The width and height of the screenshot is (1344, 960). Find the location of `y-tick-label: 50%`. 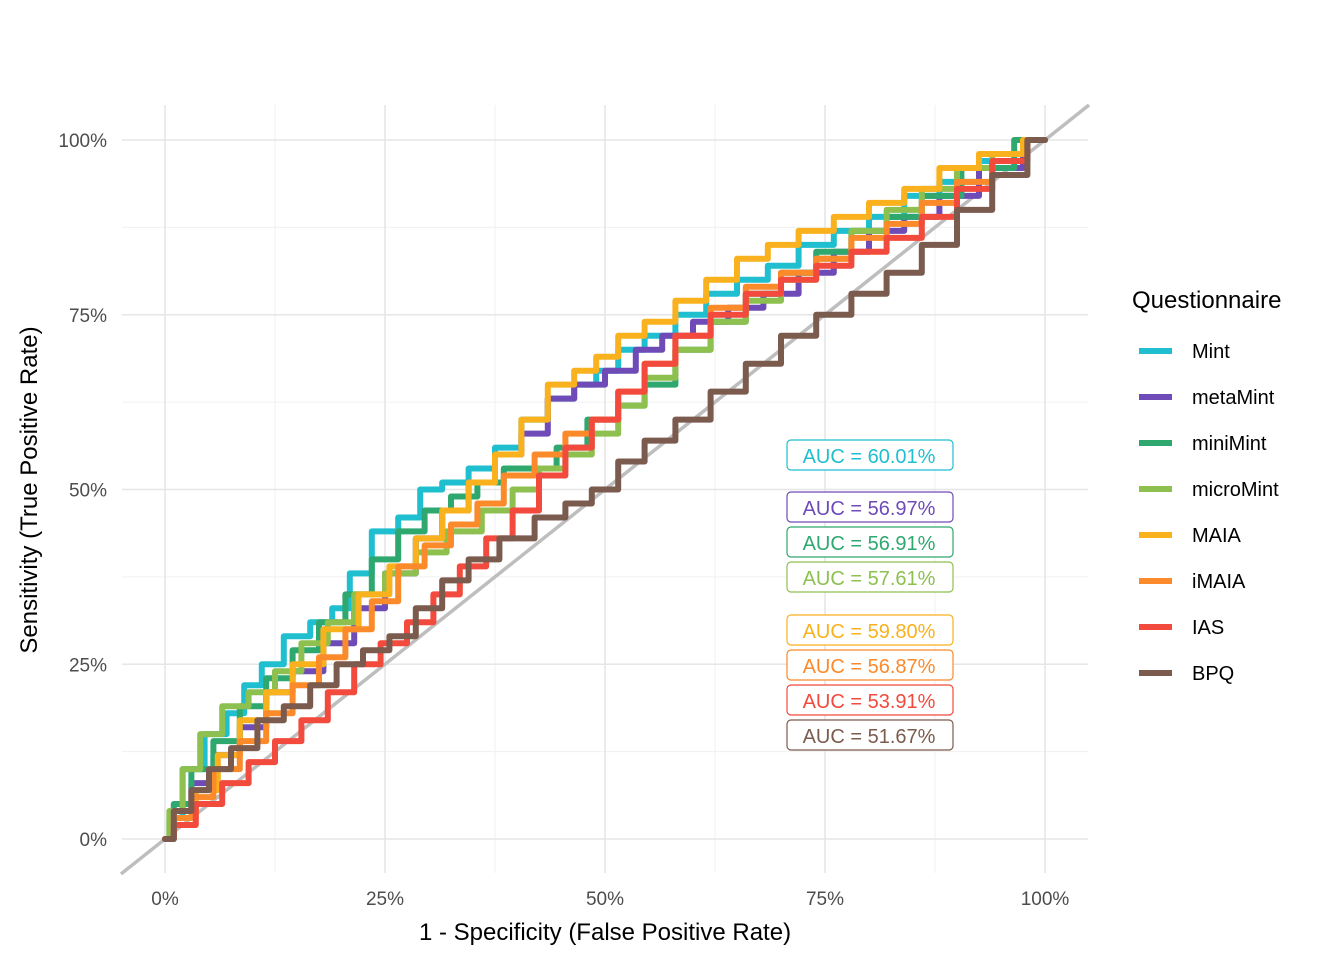

y-tick-label: 50% is located at coordinates (88, 491).